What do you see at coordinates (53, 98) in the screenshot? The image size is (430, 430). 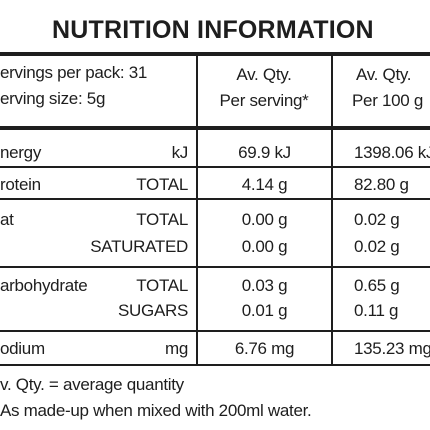 I see `serving-size: erving size: 5g` at bounding box center [53, 98].